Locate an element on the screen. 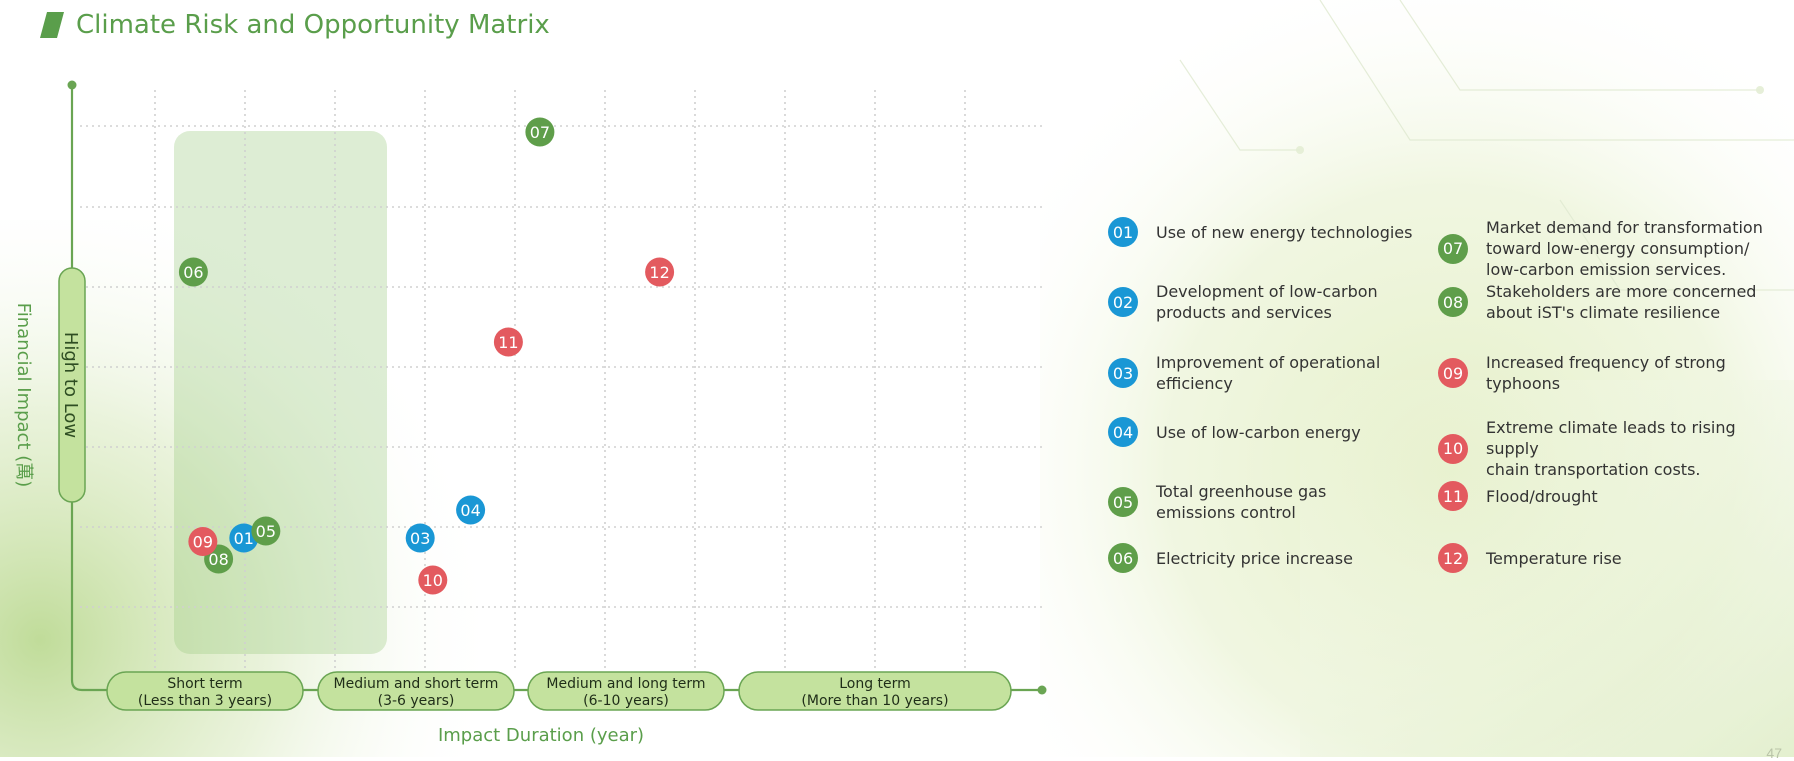 This screenshot has width=1794, height=761. data-point-06: 06 is located at coordinates (193, 272).